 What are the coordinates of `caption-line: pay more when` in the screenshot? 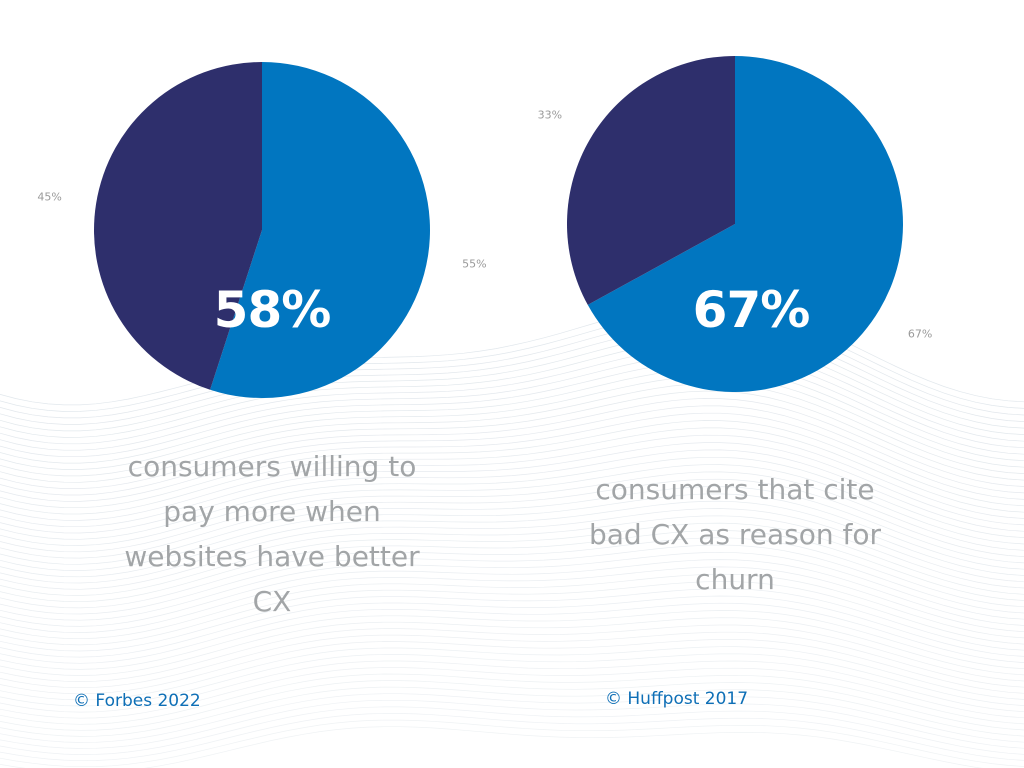 It's located at (272, 511).